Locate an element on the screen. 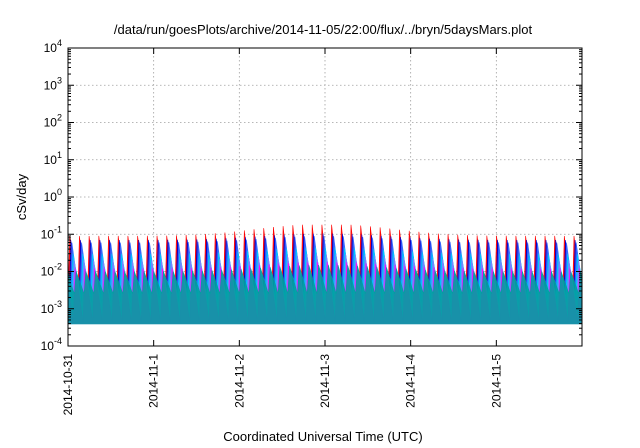  y-tick-labels: 10⁴ 10³ 10² 10¹ 10⁰ 10⁻¹ 10⁻² 10⁻³ 10⁻⁴ is located at coordinates (51, 195).